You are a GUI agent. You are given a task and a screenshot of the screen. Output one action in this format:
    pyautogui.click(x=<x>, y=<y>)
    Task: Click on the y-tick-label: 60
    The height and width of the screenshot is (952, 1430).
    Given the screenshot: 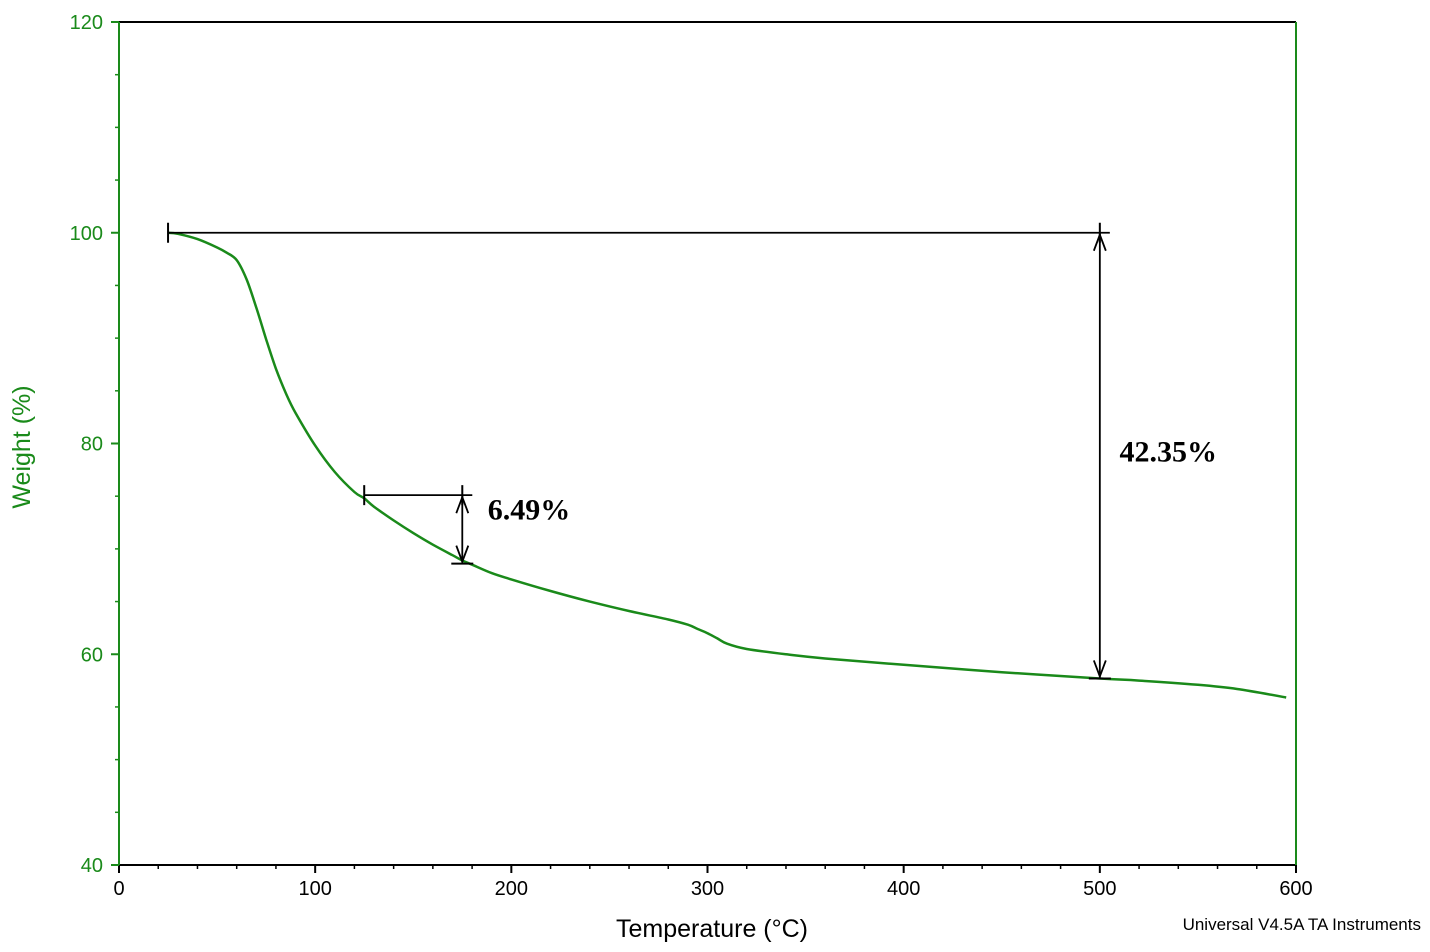 What is the action you would take?
    pyautogui.click(x=92, y=655)
    